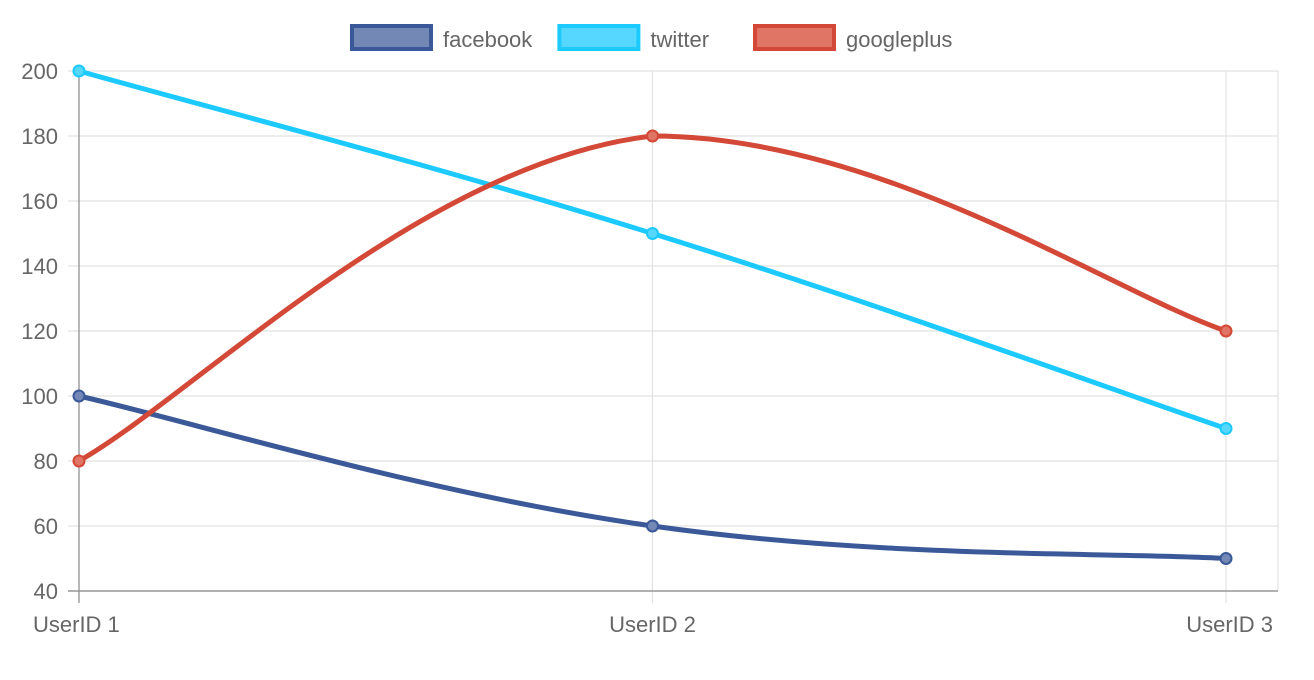 Image resolution: width=1314 pixels, height=680 pixels. What do you see at coordinates (794, 37) in the screenshot?
I see `legend-swatch-googleplus` at bounding box center [794, 37].